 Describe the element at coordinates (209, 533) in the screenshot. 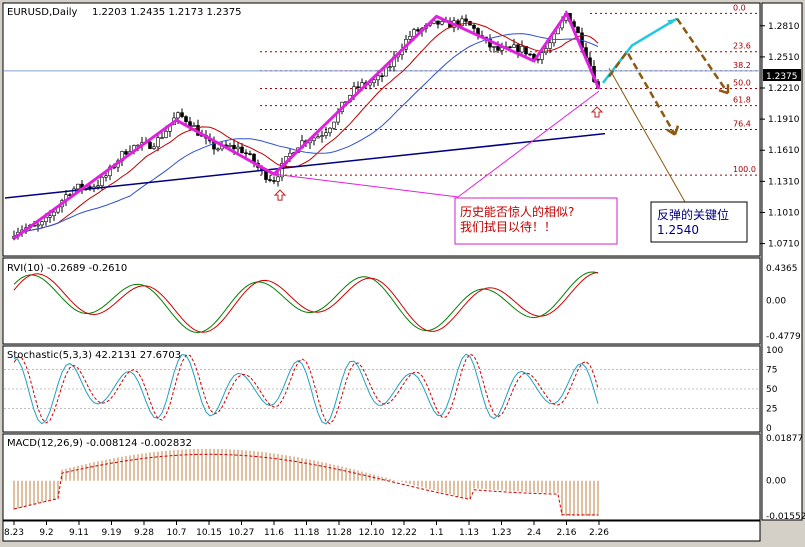

I see `time-tick-label: 10.15` at that location.